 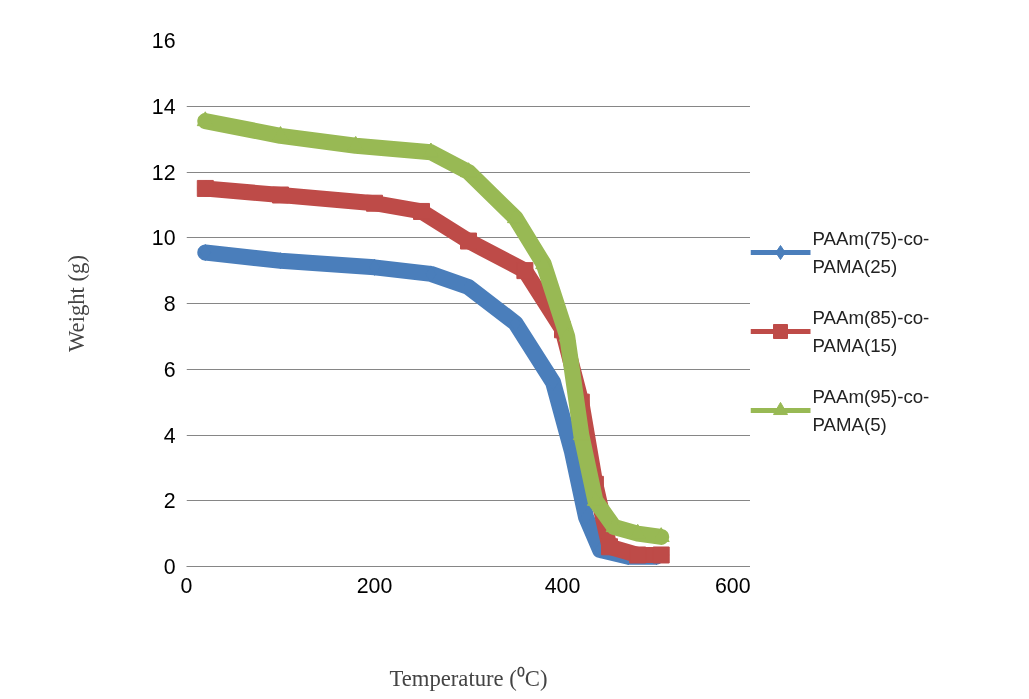 What do you see at coordinates (186, 585) in the screenshot?
I see `x-tick-label: 0` at bounding box center [186, 585].